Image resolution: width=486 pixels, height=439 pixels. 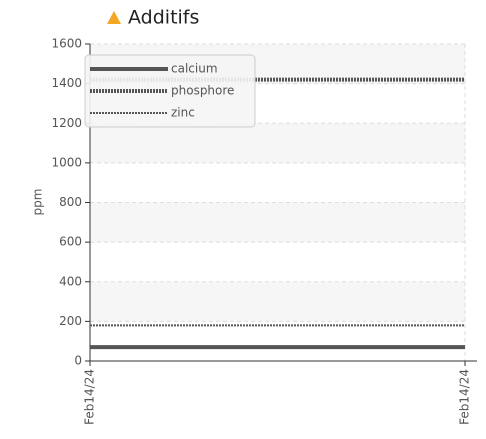 I want to click on chart-title: Additifs, so click(x=163, y=18).